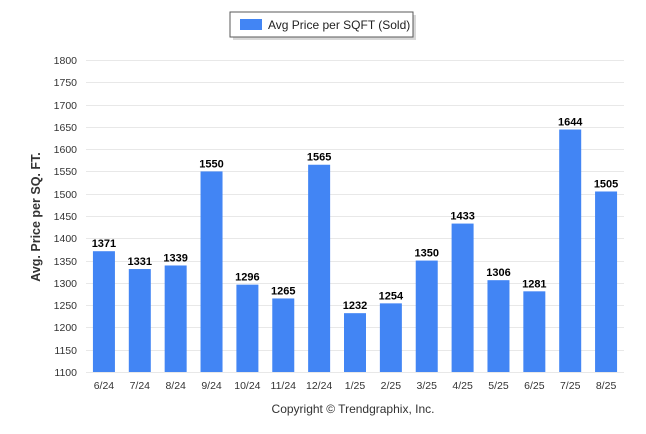  What do you see at coordinates (534, 284) in the screenshot?
I see `data-label: 1281` at bounding box center [534, 284].